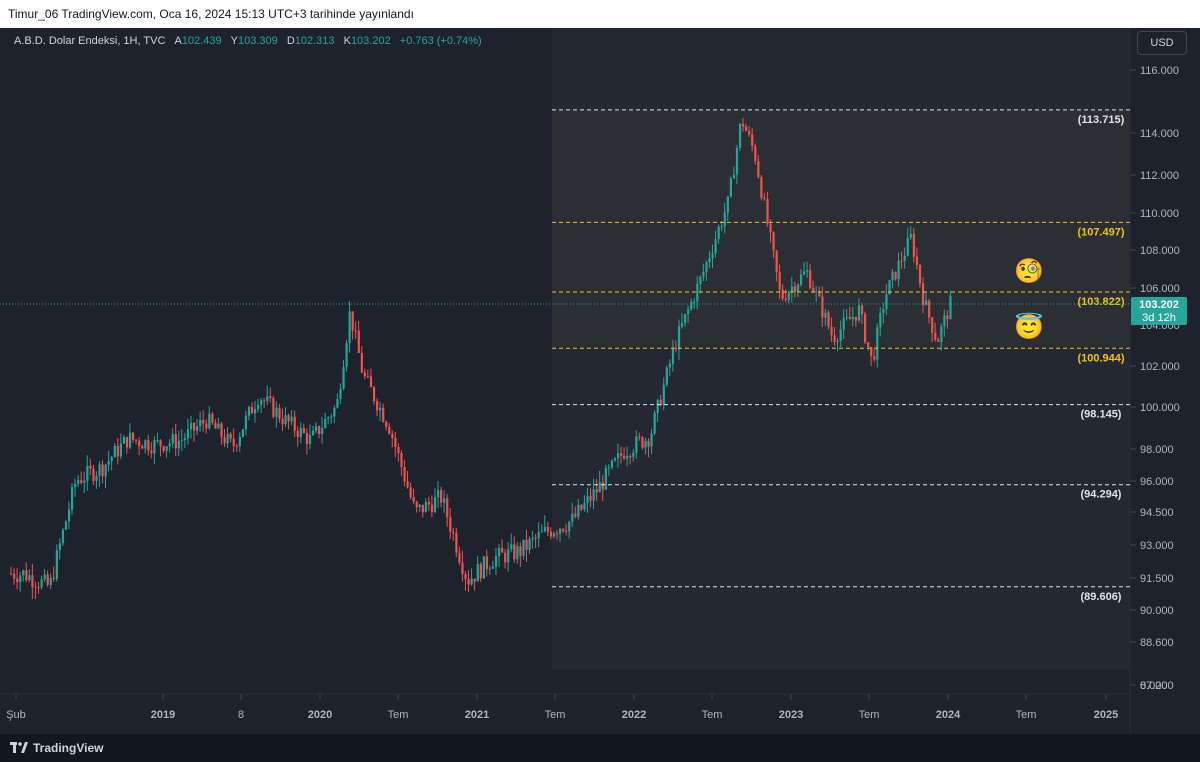 The width and height of the screenshot is (1200, 762). I want to click on x-tick-label: 2025, so click(1106, 715).